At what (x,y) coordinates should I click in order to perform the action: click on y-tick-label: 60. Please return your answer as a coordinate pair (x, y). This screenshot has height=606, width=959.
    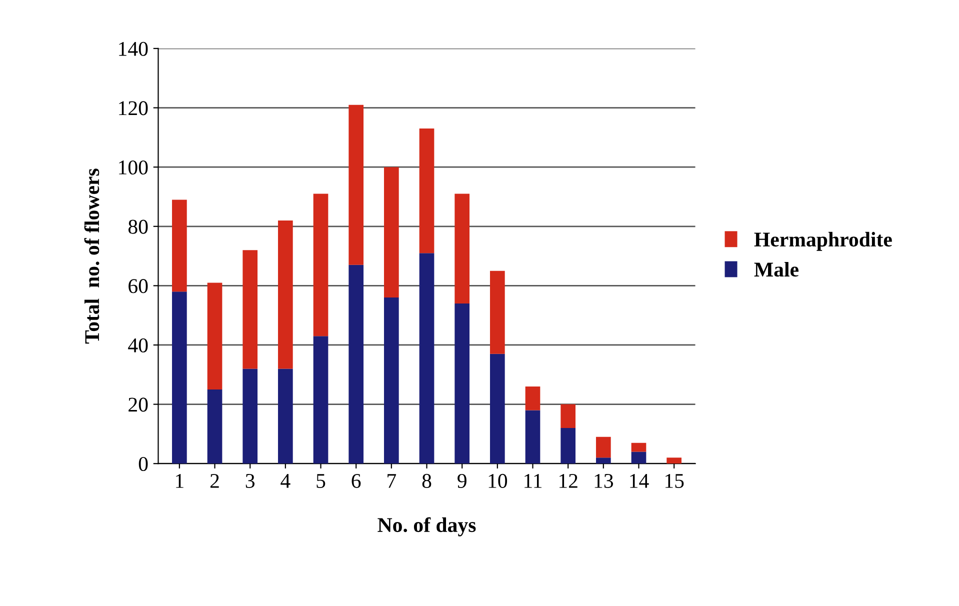
    Looking at the image, I should click on (138, 286).